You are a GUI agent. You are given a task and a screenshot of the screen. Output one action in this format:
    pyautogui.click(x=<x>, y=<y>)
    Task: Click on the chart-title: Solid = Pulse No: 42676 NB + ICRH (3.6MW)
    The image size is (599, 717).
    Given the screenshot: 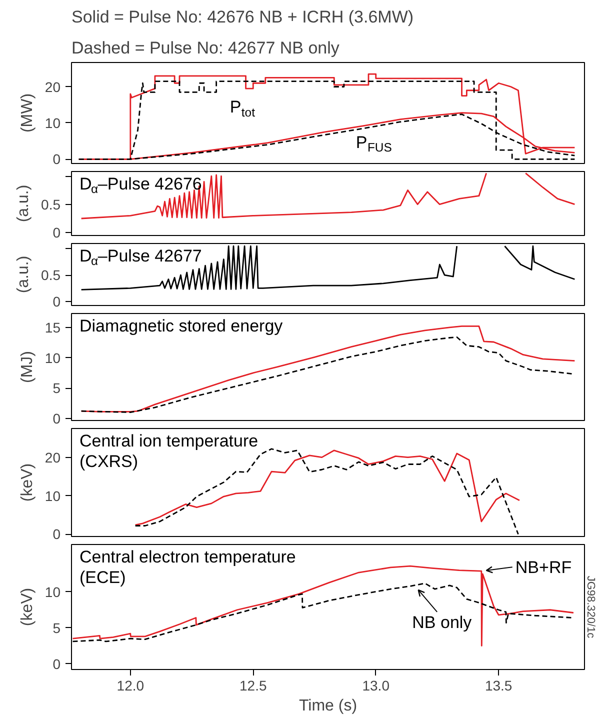 What is the action you would take?
    pyautogui.click(x=243, y=17)
    